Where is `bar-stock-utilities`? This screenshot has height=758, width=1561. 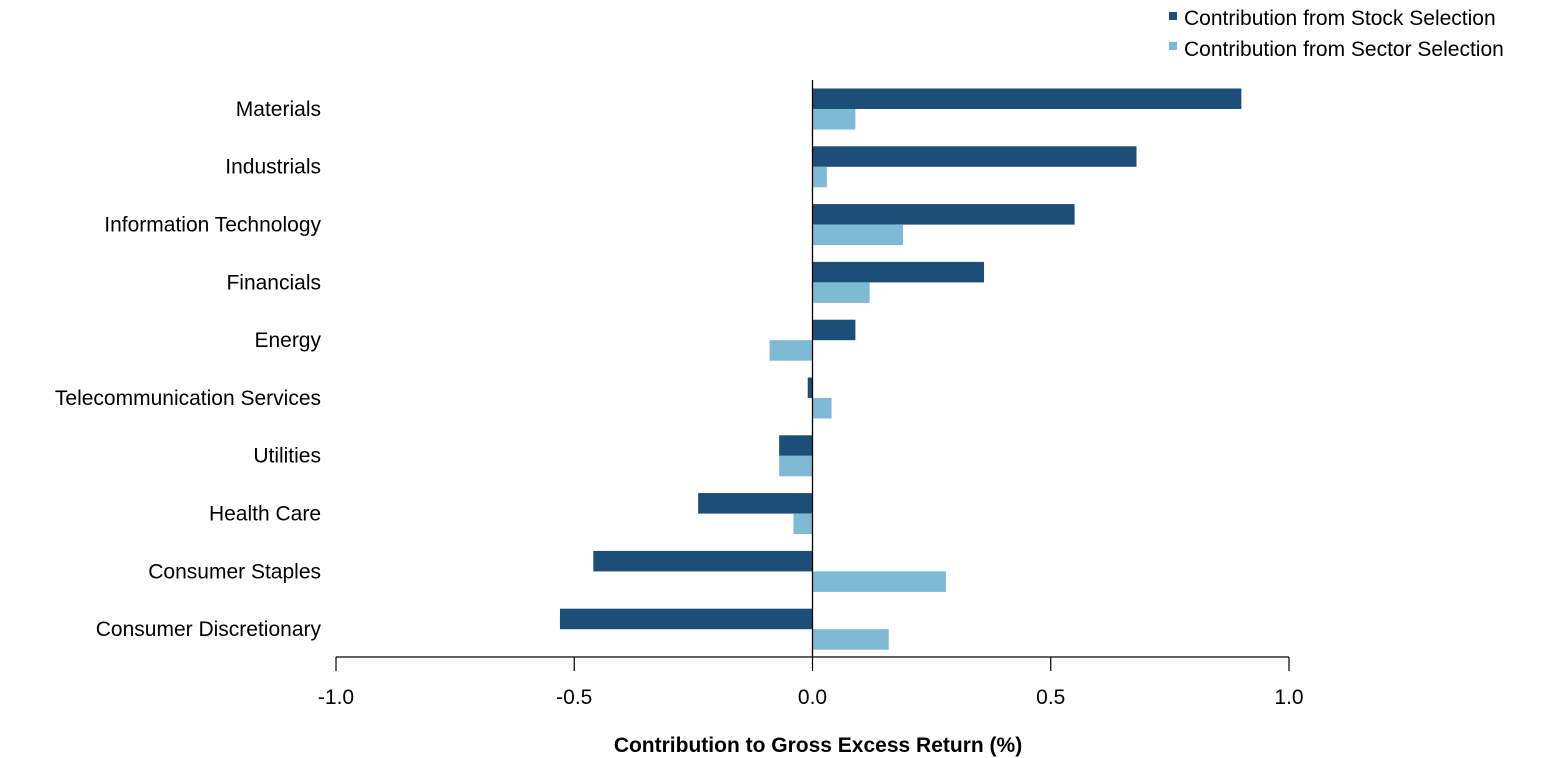 bar-stock-utilities is located at coordinates (796, 445).